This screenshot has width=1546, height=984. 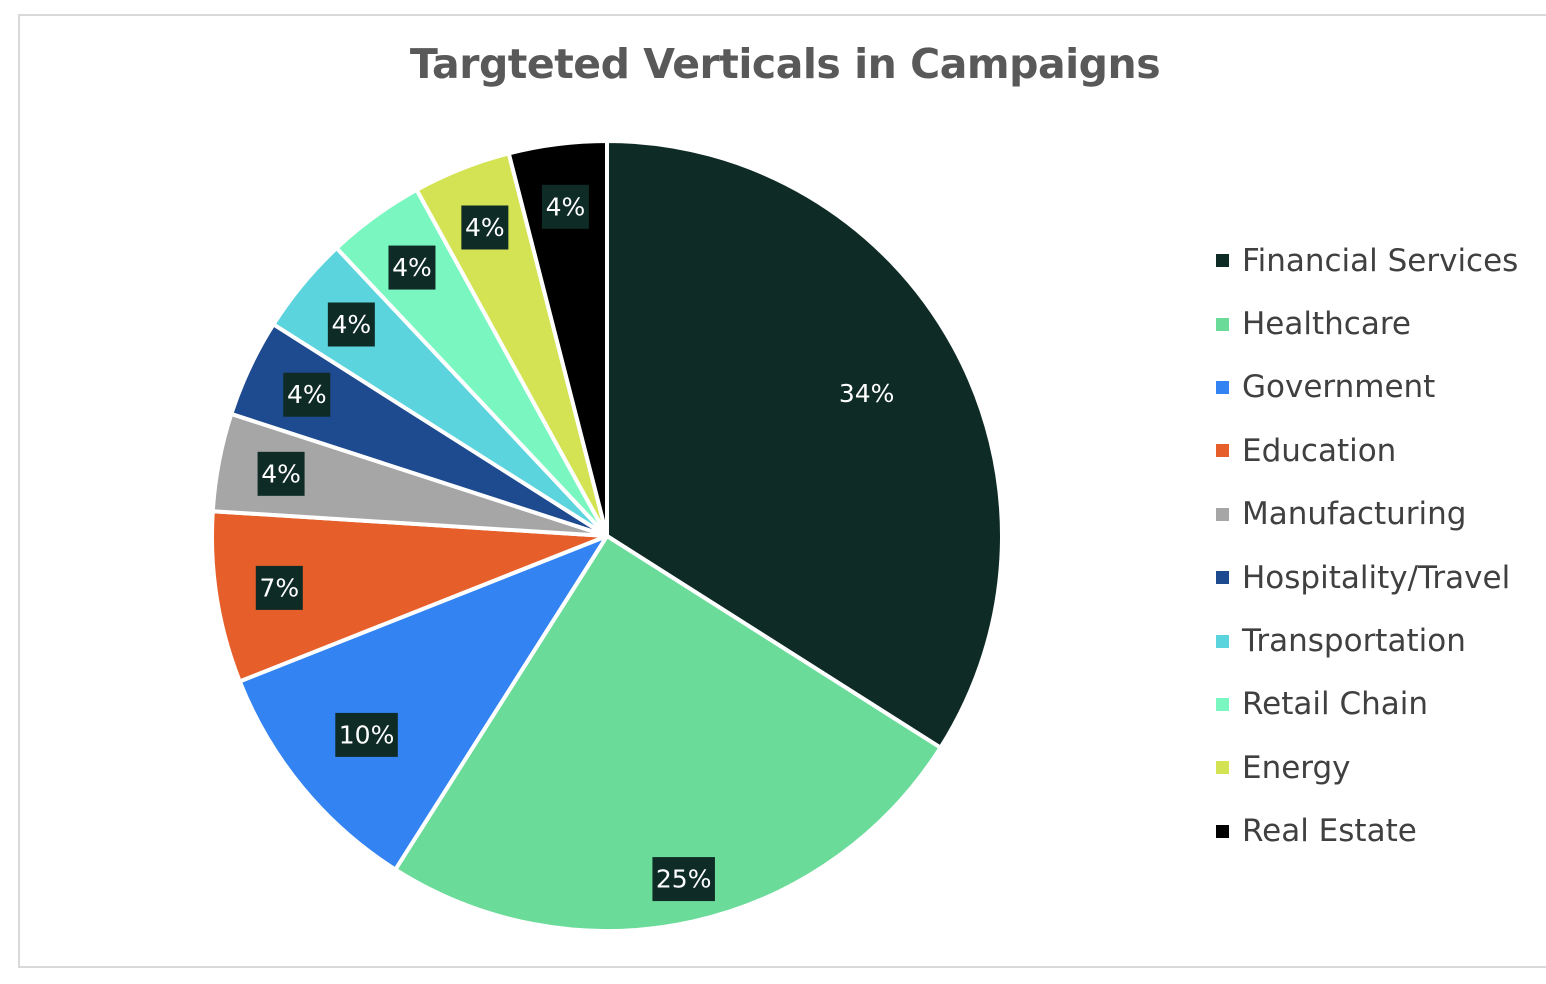 I want to click on data-label-education: 7%, so click(x=279, y=587).